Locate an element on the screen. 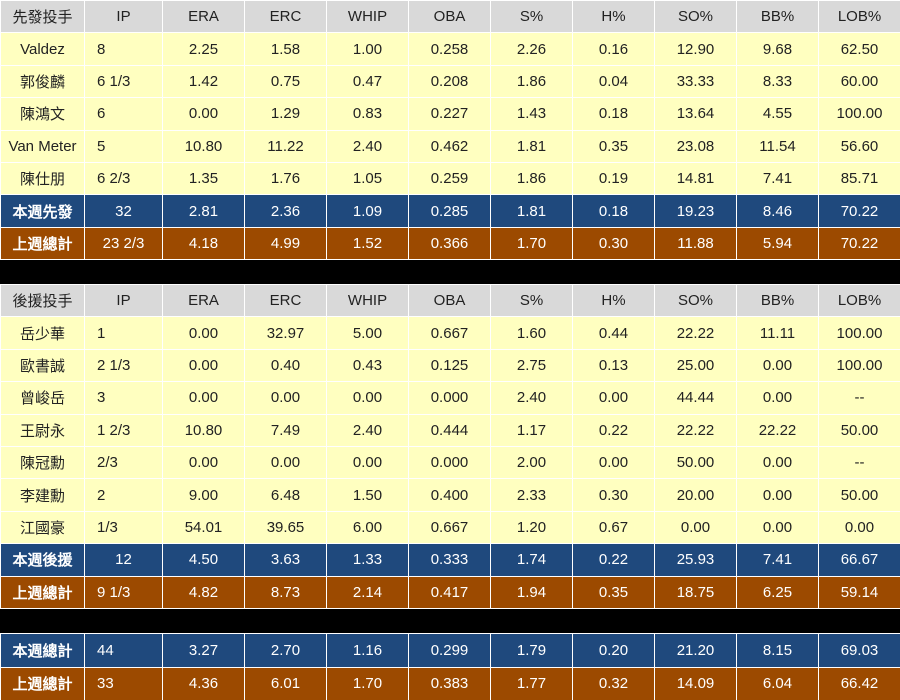  cell-so-pct: 23.08 is located at coordinates (695, 146).